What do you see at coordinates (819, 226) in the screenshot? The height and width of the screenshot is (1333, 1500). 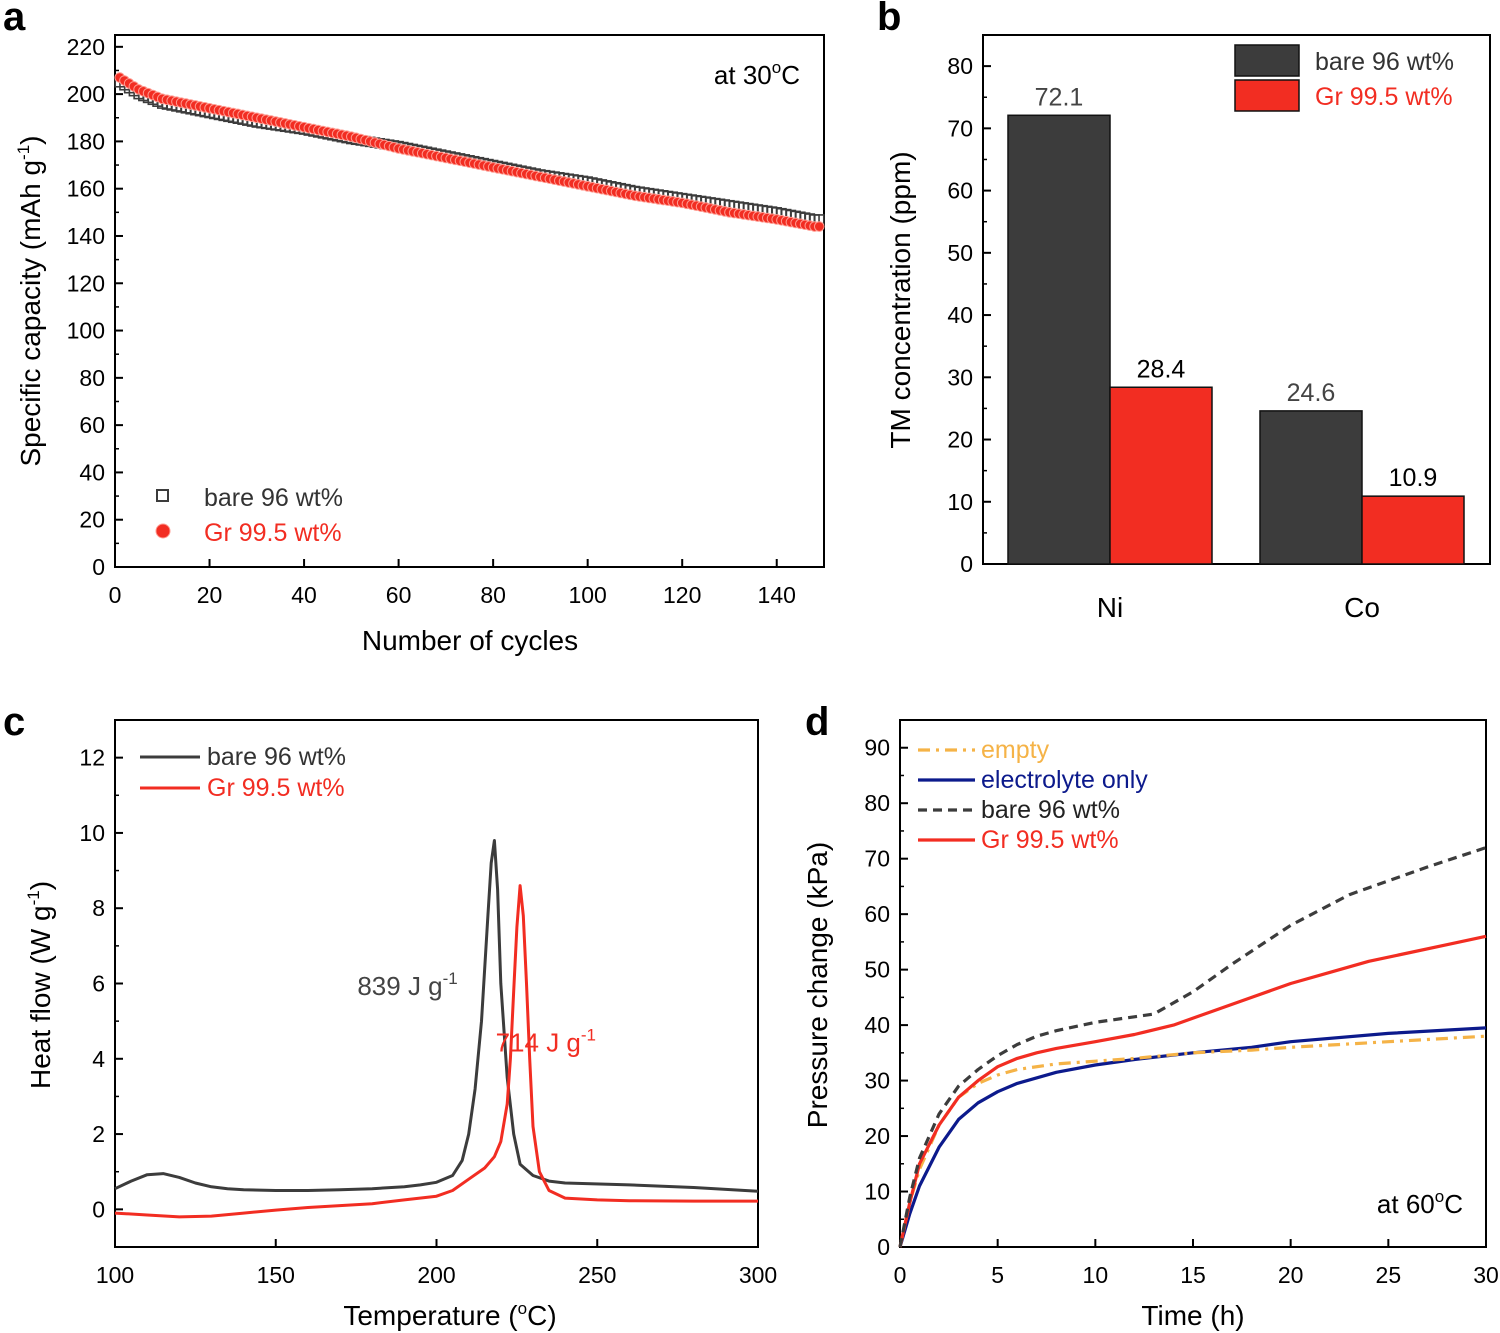 I see `panel-a-gr-point` at bounding box center [819, 226].